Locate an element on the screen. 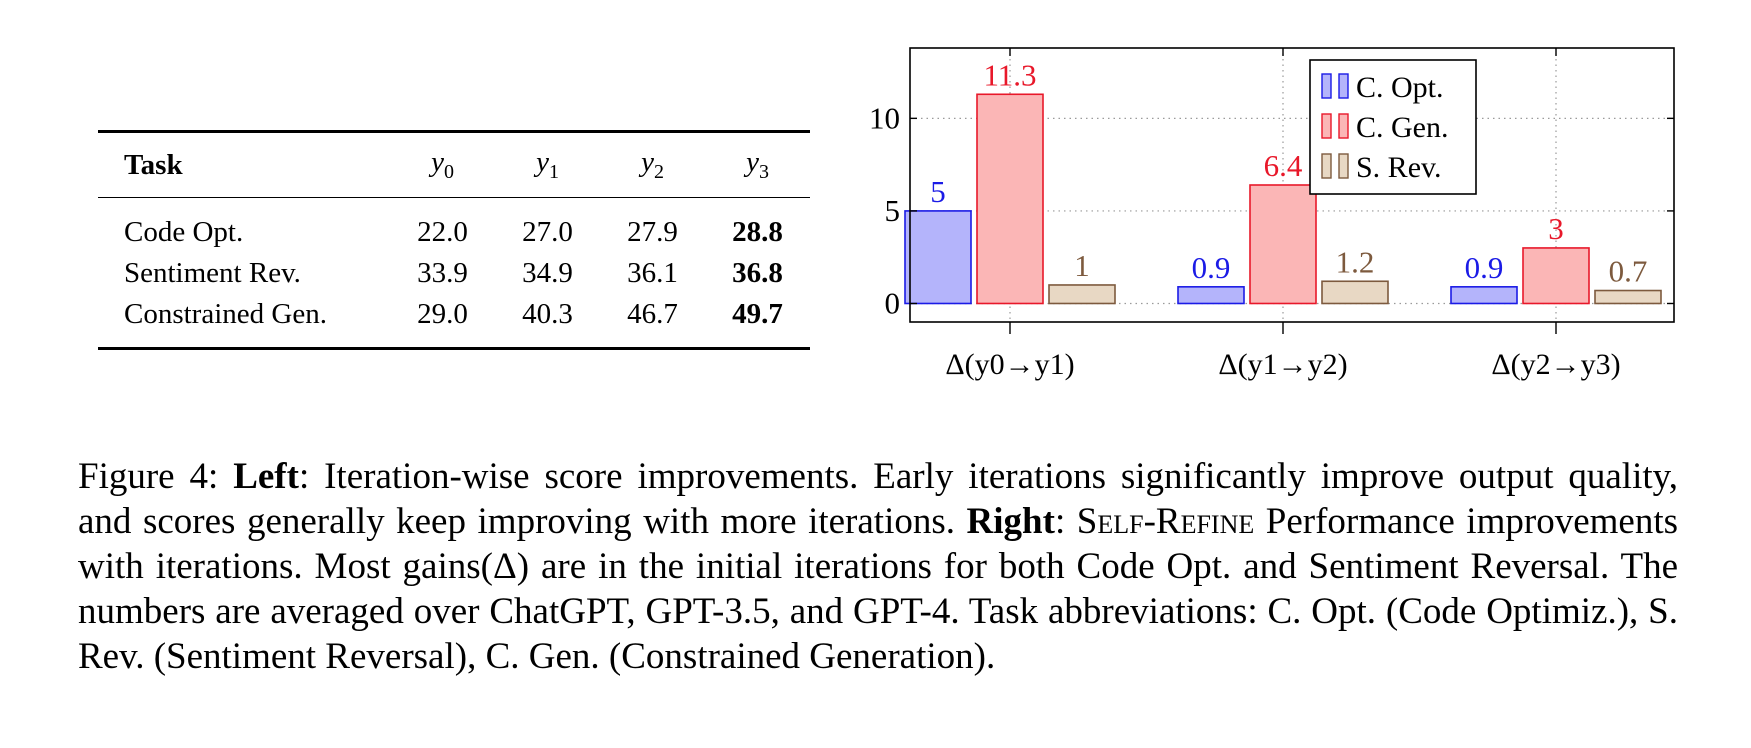 The height and width of the screenshot is (748, 1751). caption-left-label: Left is located at coordinates (266, 476).